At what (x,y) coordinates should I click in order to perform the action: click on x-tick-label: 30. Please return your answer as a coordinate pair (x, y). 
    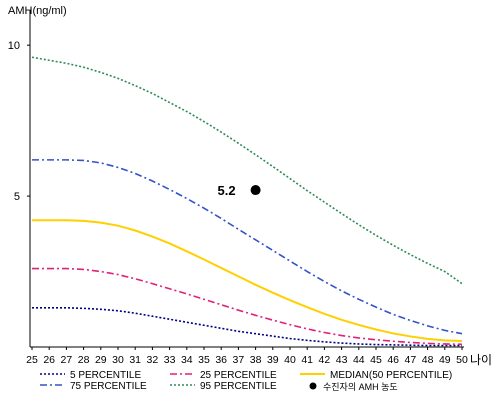
    Looking at the image, I should click on (118, 360).